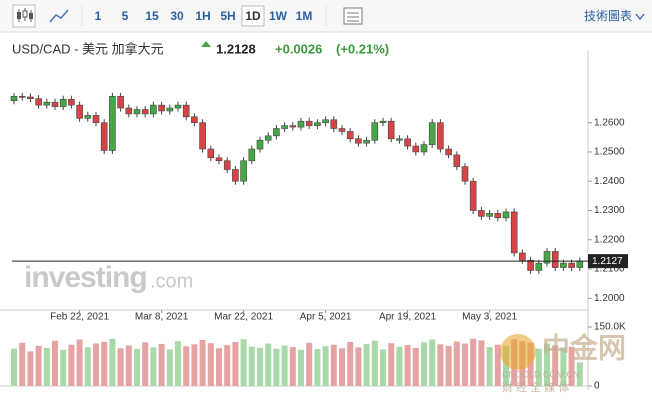 The width and height of the screenshot is (652, 405). I want to click on x-tick-label: May 3, 2021, so click(489, 317).